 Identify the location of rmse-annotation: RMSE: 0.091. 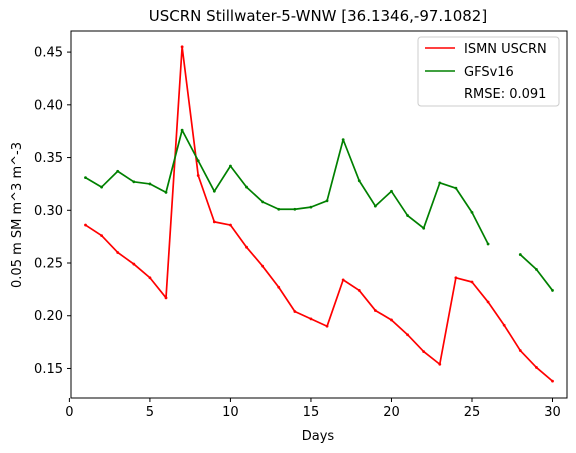
(505, 94).